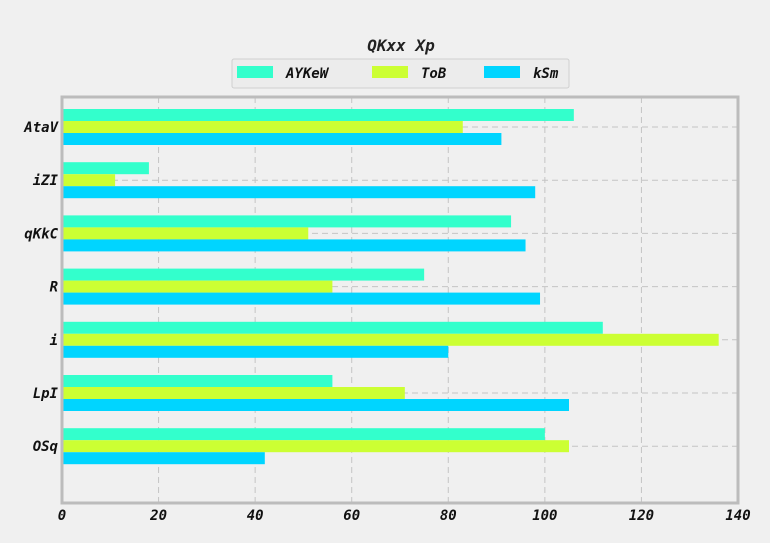 This screenshot has height=543, width=770. Describe the element at coordinates (448, 516) in the screenshot. I see `x-tick-label: 80` at that location.